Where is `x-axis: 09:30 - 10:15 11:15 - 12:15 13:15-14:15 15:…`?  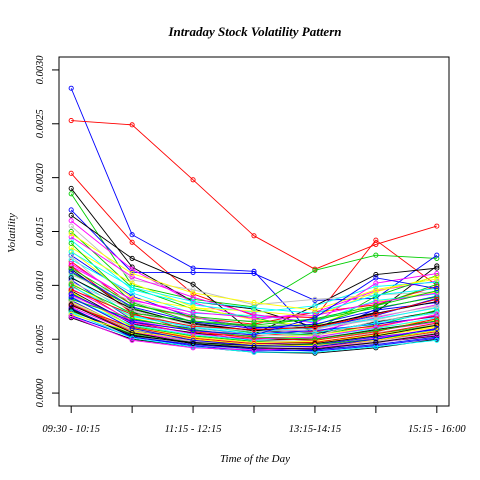
x-axis: 09:30 - 10:15 11:15 - 12:15 13:15-14:15 15:… is located at coordinates (254, 420).